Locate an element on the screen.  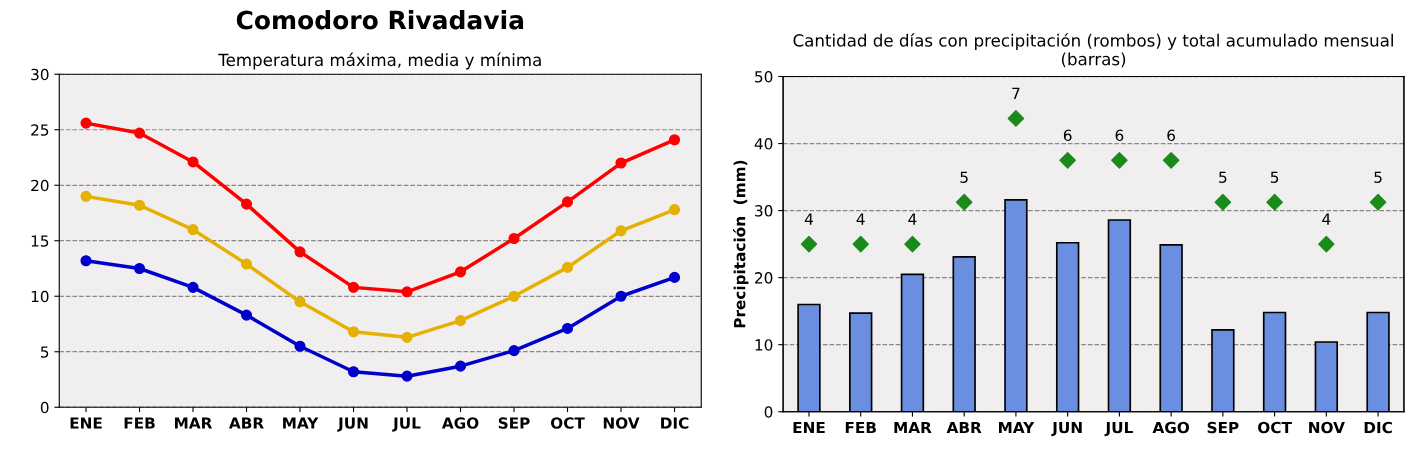
x-tick-label: FEB is located at coordinates (860, 427).